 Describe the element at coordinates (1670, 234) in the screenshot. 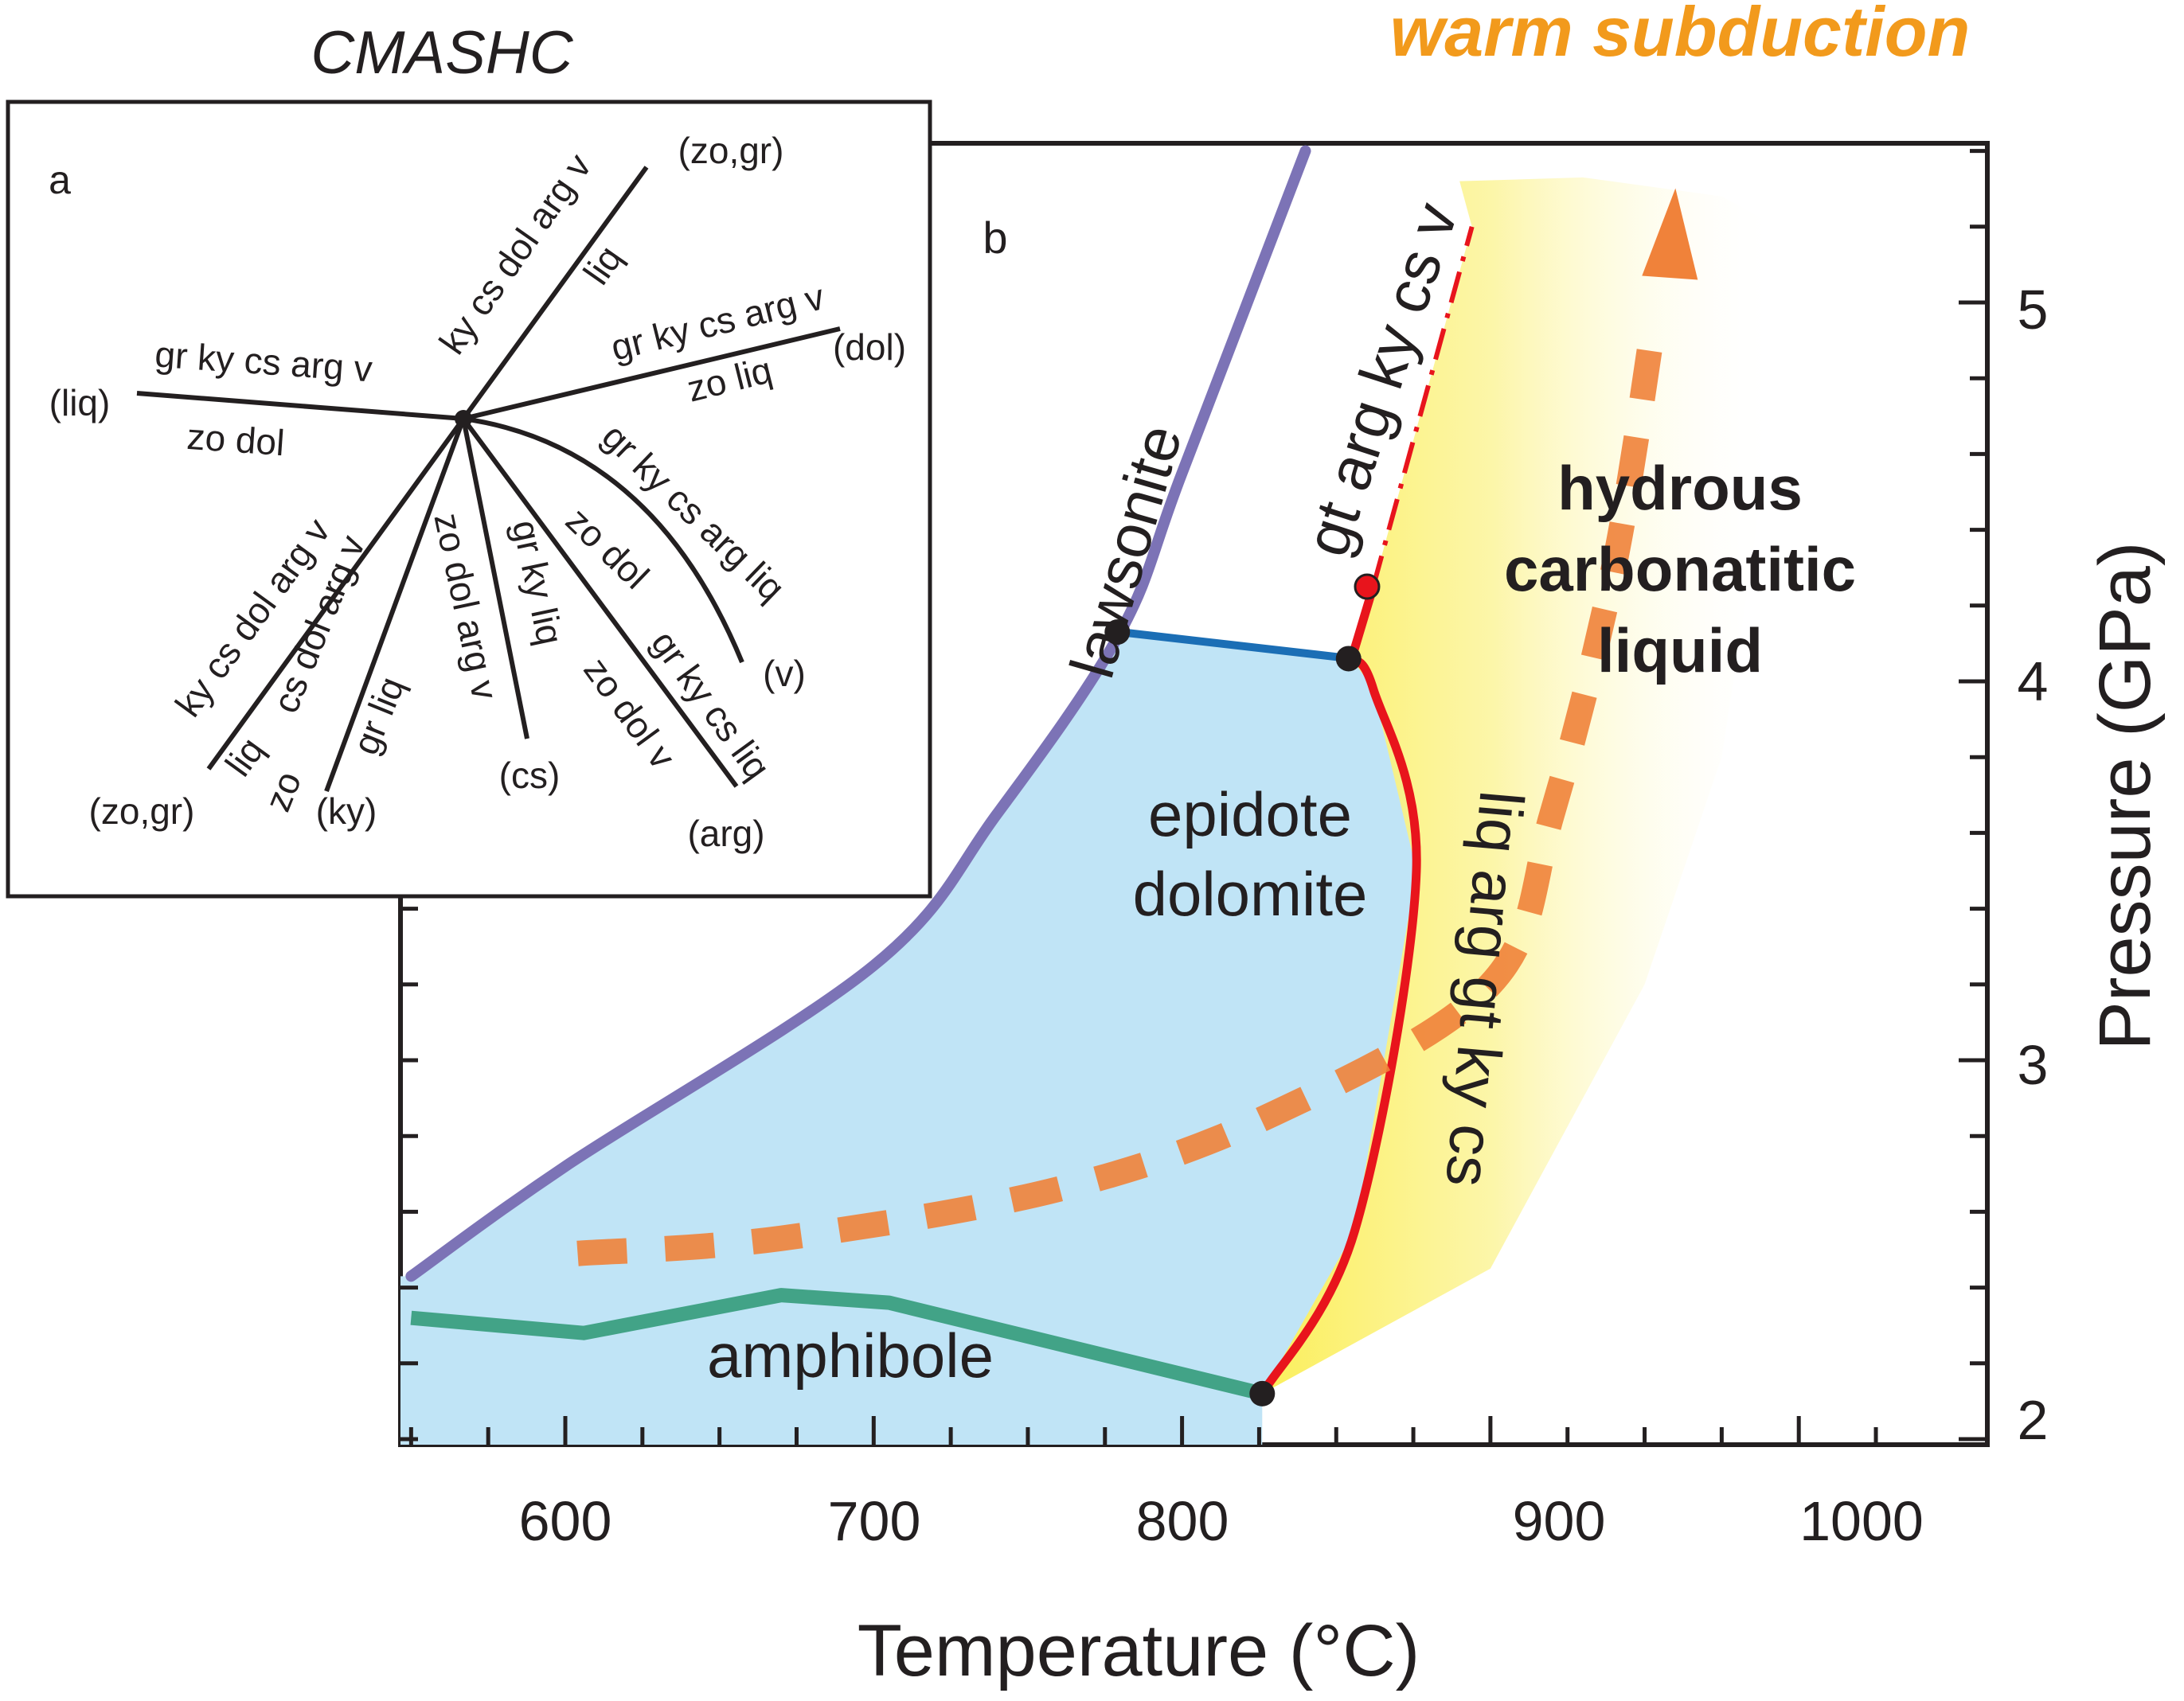

I see `warm-subduction-arrowhead` at that location.